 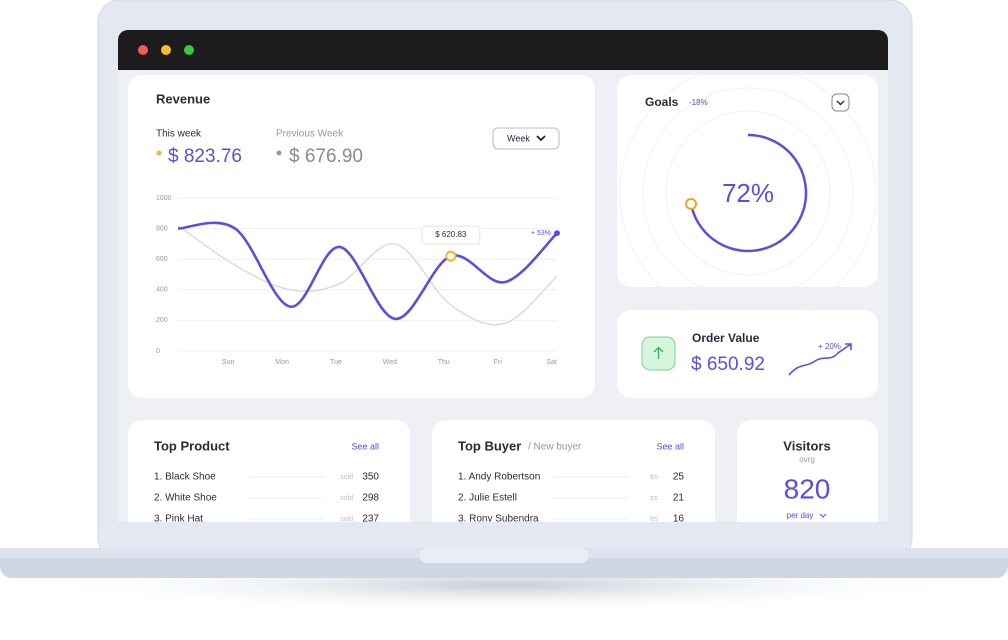 What do you see at coordinates (679, 498) in the screenshot?
I see `row-value: 21` at bounding box center [679, 498].